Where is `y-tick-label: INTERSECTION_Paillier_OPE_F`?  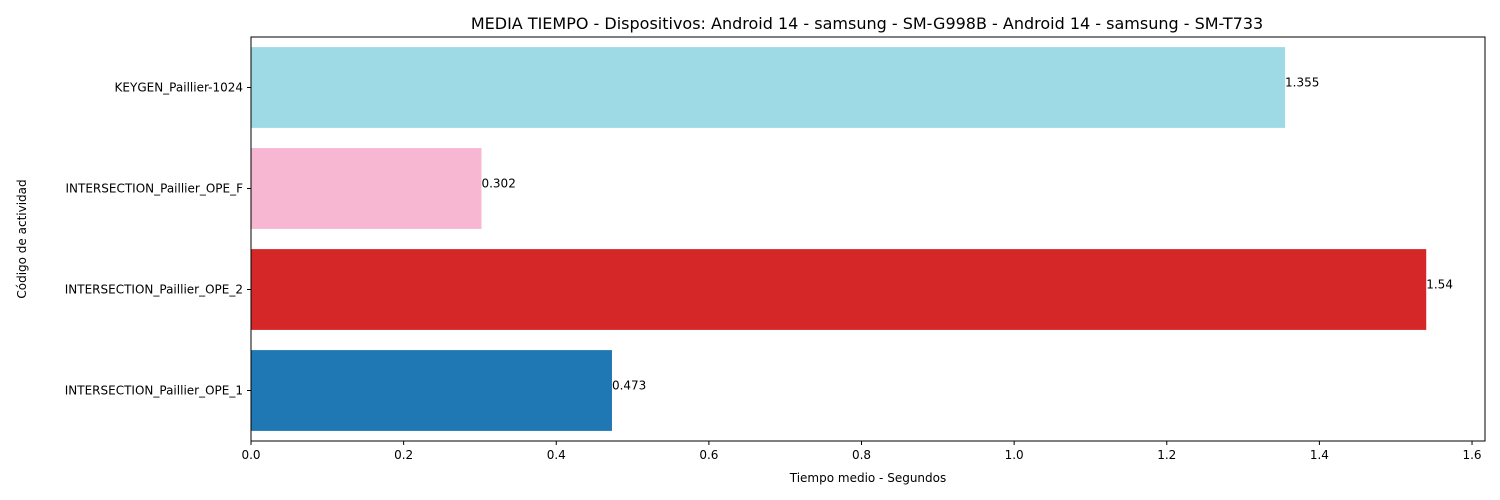
y-tick-label: INTERSECTION_Paillier_OPE_F is located at coordinates (154, 189).